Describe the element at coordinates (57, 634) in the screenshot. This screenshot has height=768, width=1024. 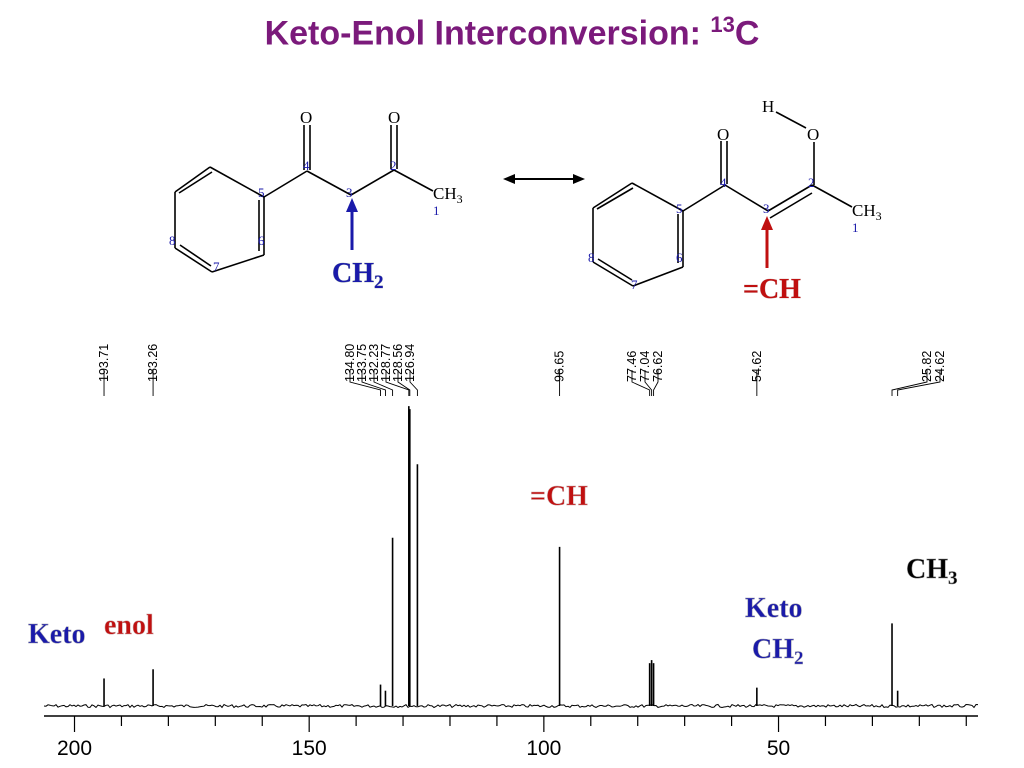
I see `keto-carbonyl-annotation: Keto` at that location.